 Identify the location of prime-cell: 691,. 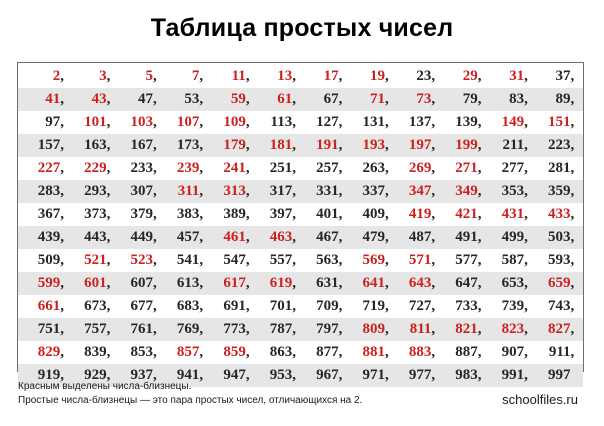
(236, 306).